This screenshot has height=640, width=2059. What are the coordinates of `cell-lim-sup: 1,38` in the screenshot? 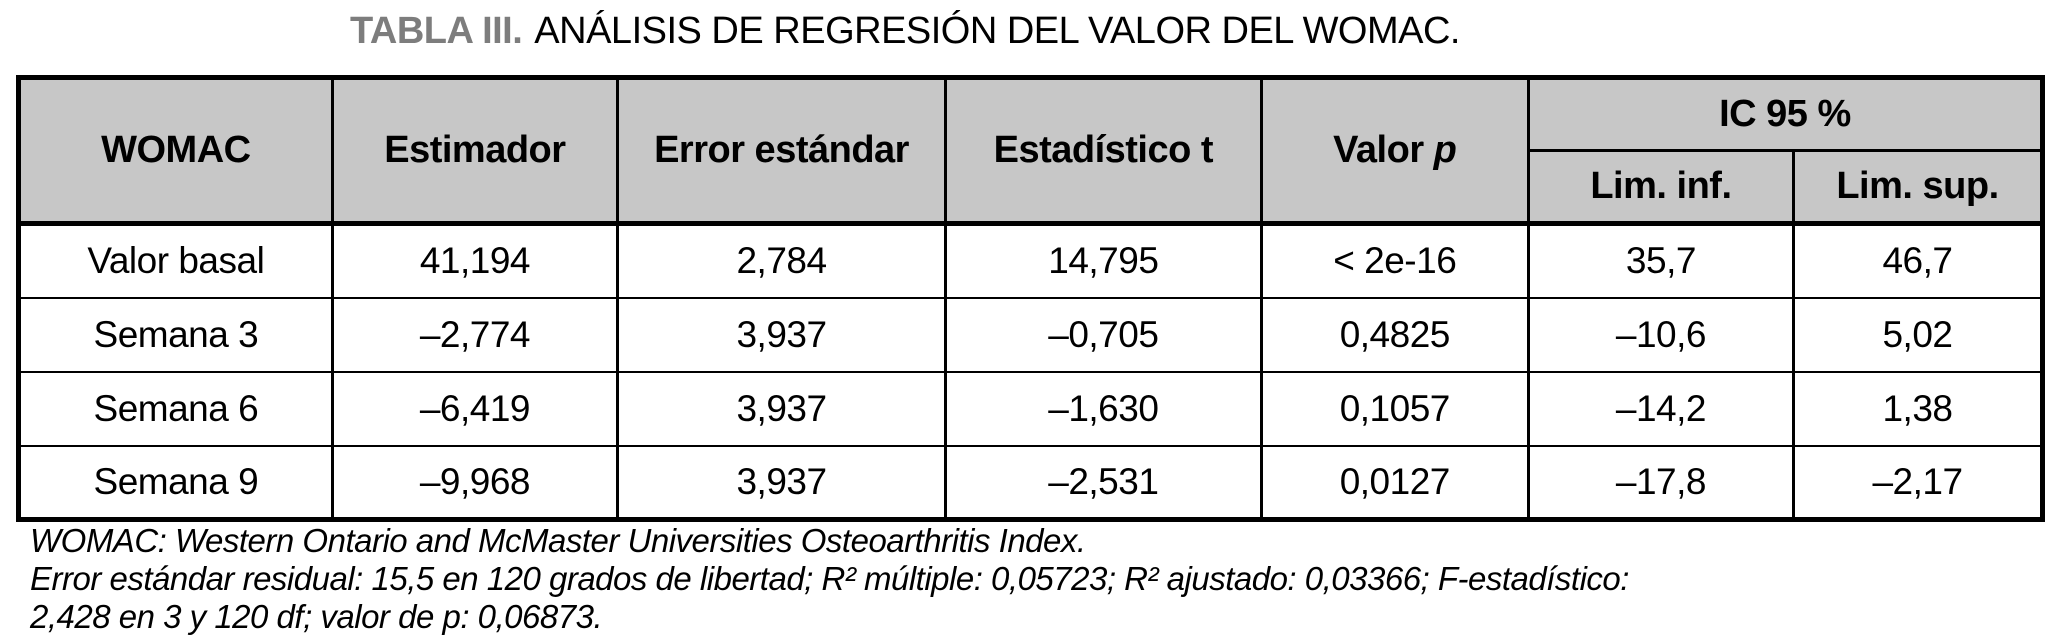 It's located at (1918, 408).